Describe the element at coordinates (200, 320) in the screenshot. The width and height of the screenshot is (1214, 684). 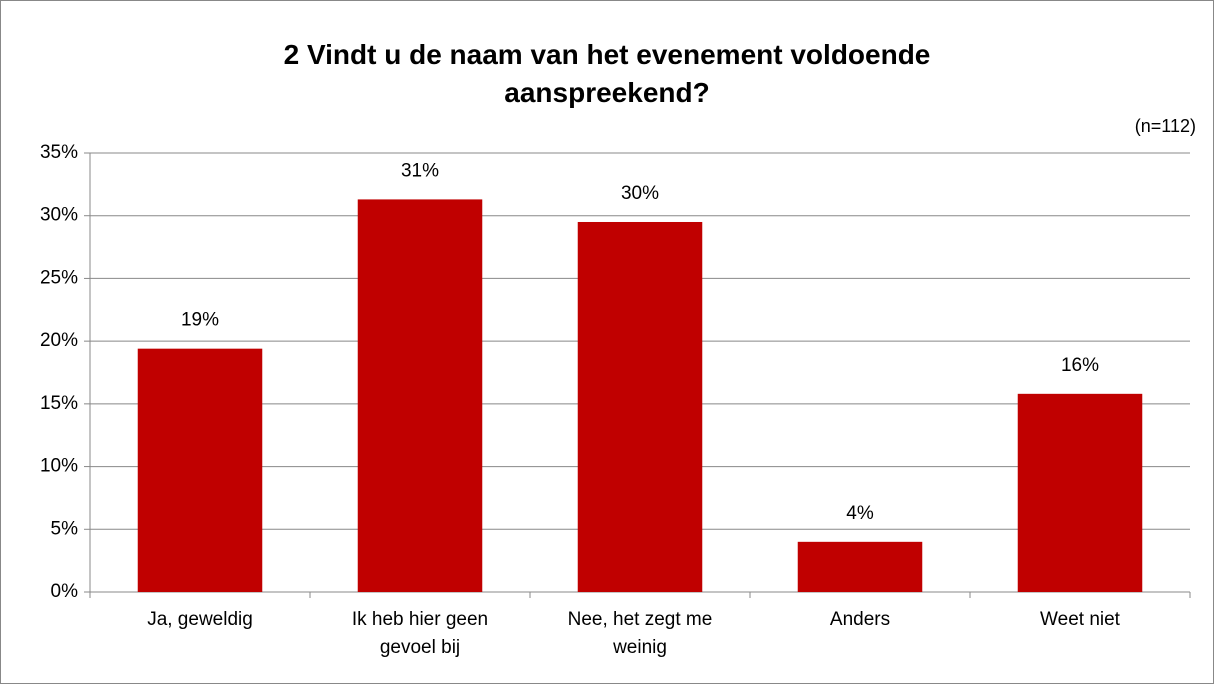
I see `data-label: 19%` at that location.